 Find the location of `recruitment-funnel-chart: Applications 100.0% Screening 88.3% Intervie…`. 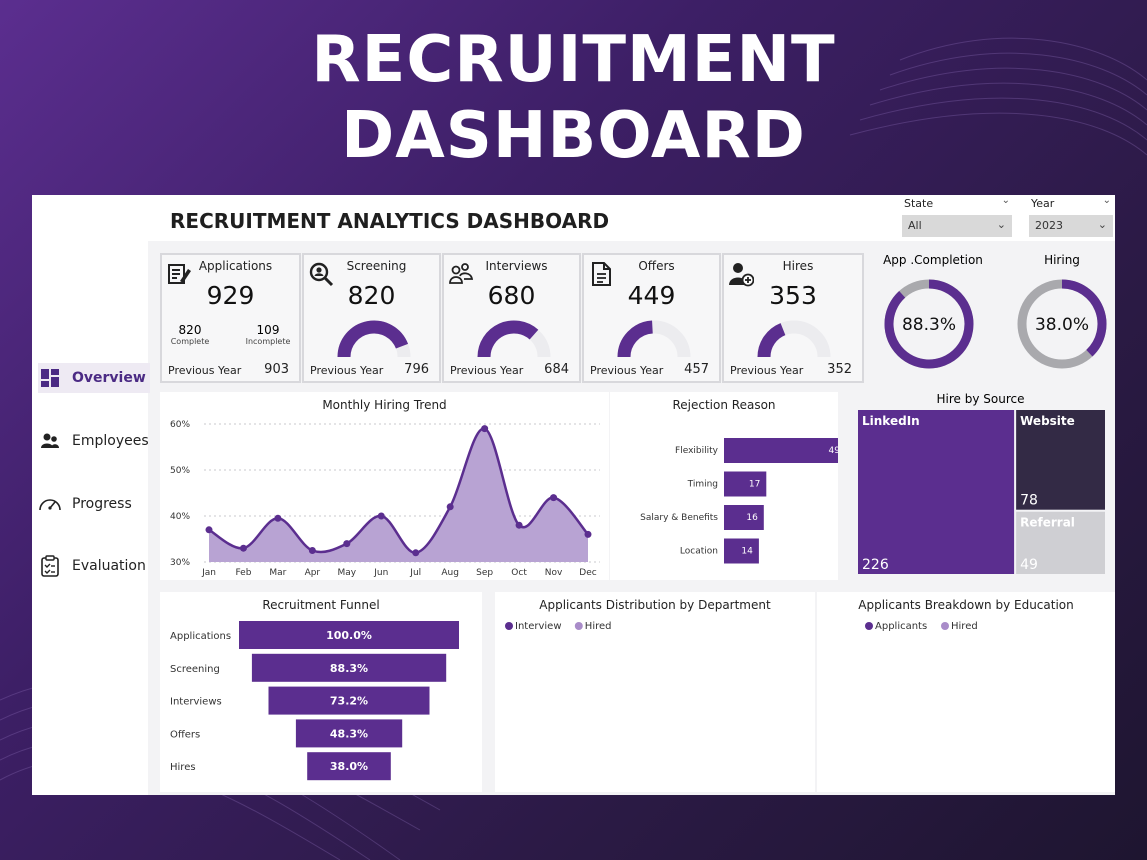

recruitment-funnel-chart: Applications 100.0% Screening 88.3% Intervie… is located at coordinates (314, 701).